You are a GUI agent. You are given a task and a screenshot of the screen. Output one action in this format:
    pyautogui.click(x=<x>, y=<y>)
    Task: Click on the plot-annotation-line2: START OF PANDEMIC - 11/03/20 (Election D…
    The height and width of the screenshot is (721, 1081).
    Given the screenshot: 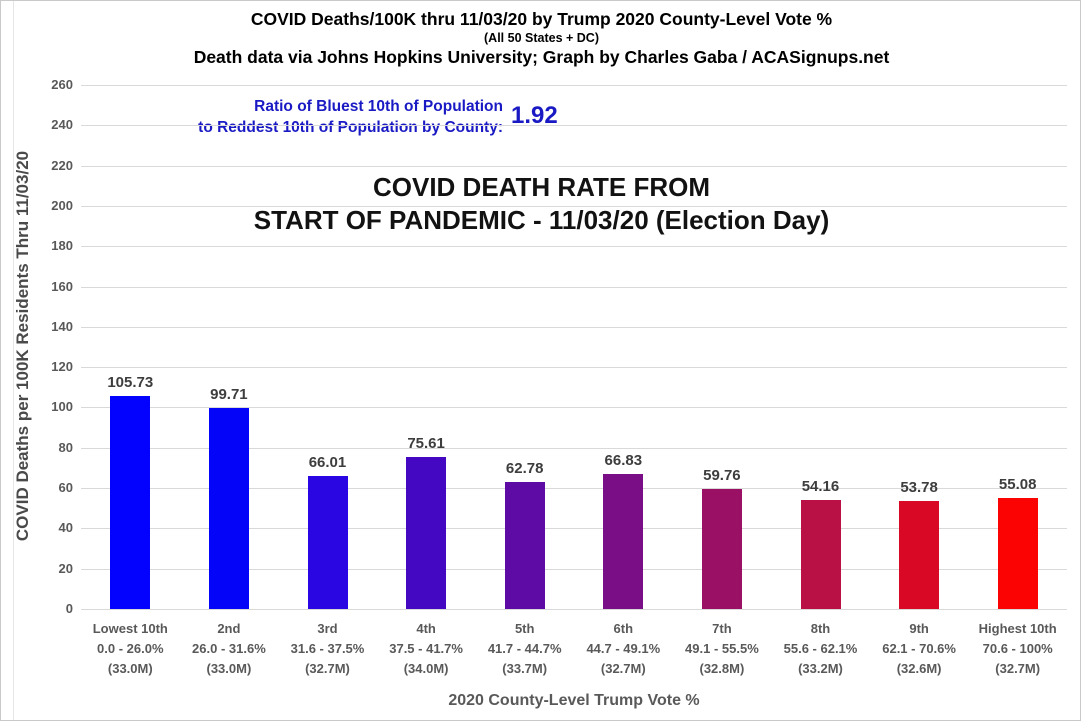 What is the action you would take?
    pyautogui.click(x=541, y=220)
    